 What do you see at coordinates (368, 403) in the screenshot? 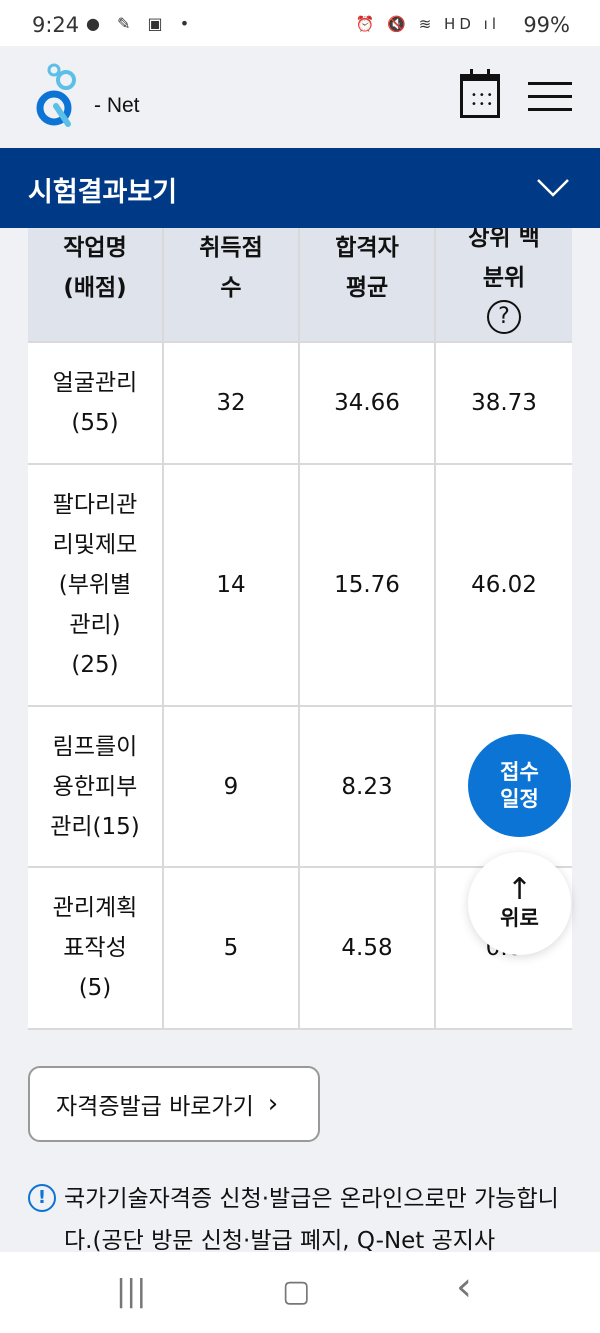
I see `cell-average: 34.66` at bounding box center [368, 403].